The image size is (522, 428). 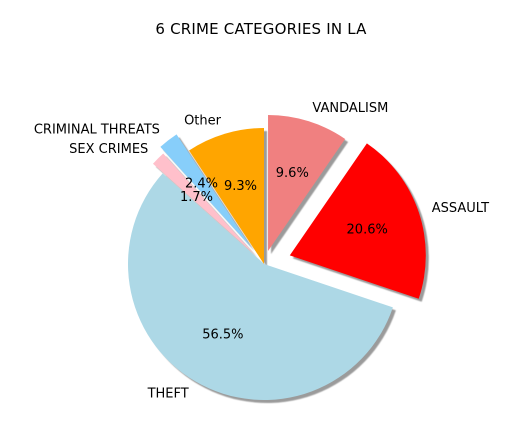 What do you see at coordinates (261, 29) in the screenshot?
I see `chart-title: 6 CRIME CATEGORIES IN LA` at bounding box center [261, 29].